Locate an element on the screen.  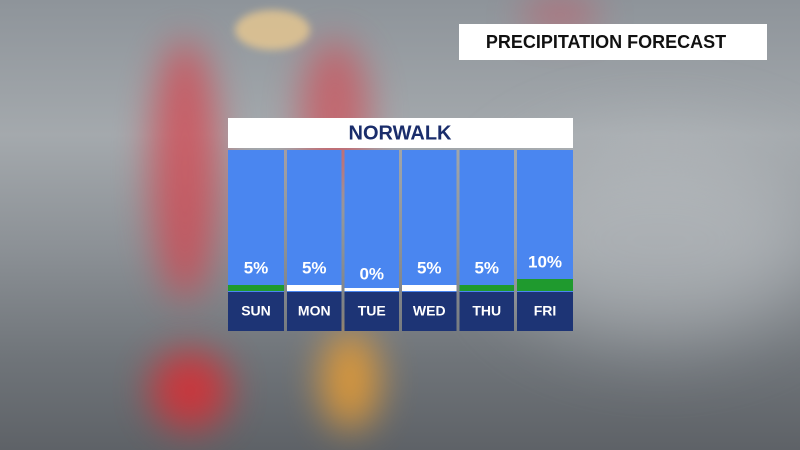
day-label: TUE is located at coordinates (372, 311).